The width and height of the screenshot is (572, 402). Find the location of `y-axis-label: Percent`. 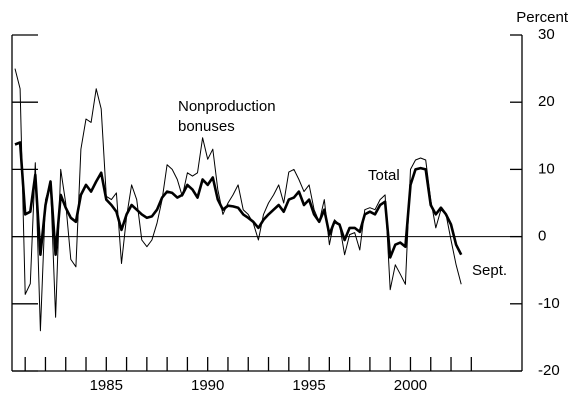

y-axis-label: Percent is located at coordinates (542, 17).